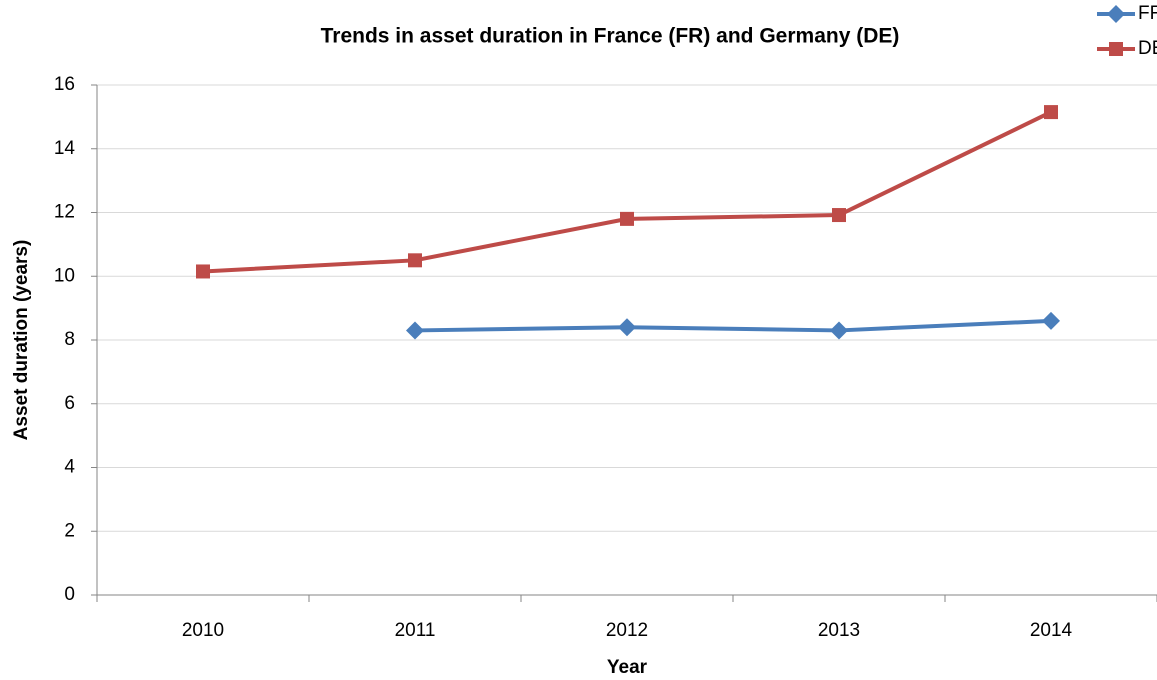 This screenshot has width=1157, height=680. Describe the element at coordinates (627, 630) in the screenshot. I see `x-tick-label: 2012` at that location.